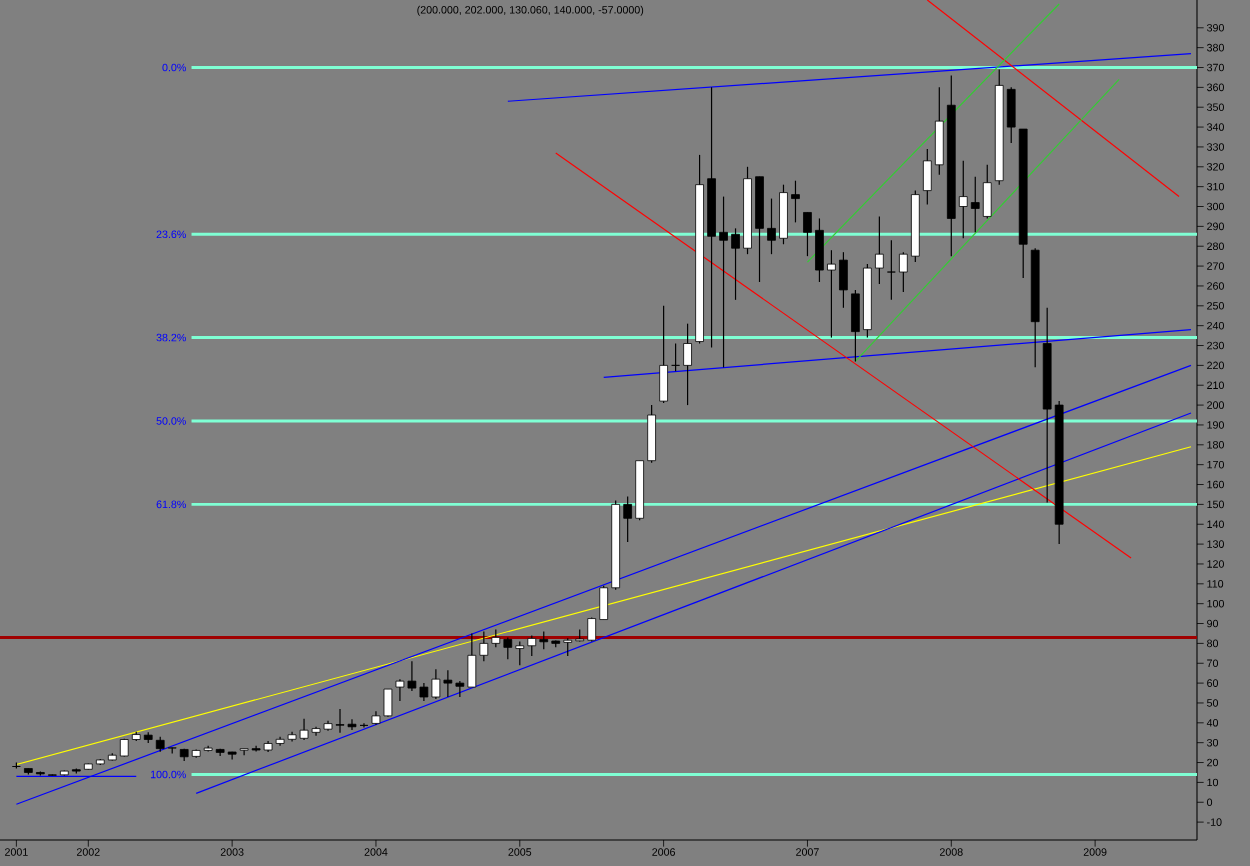  I want to click on y-tick-label: 100, so click(1215, 603).